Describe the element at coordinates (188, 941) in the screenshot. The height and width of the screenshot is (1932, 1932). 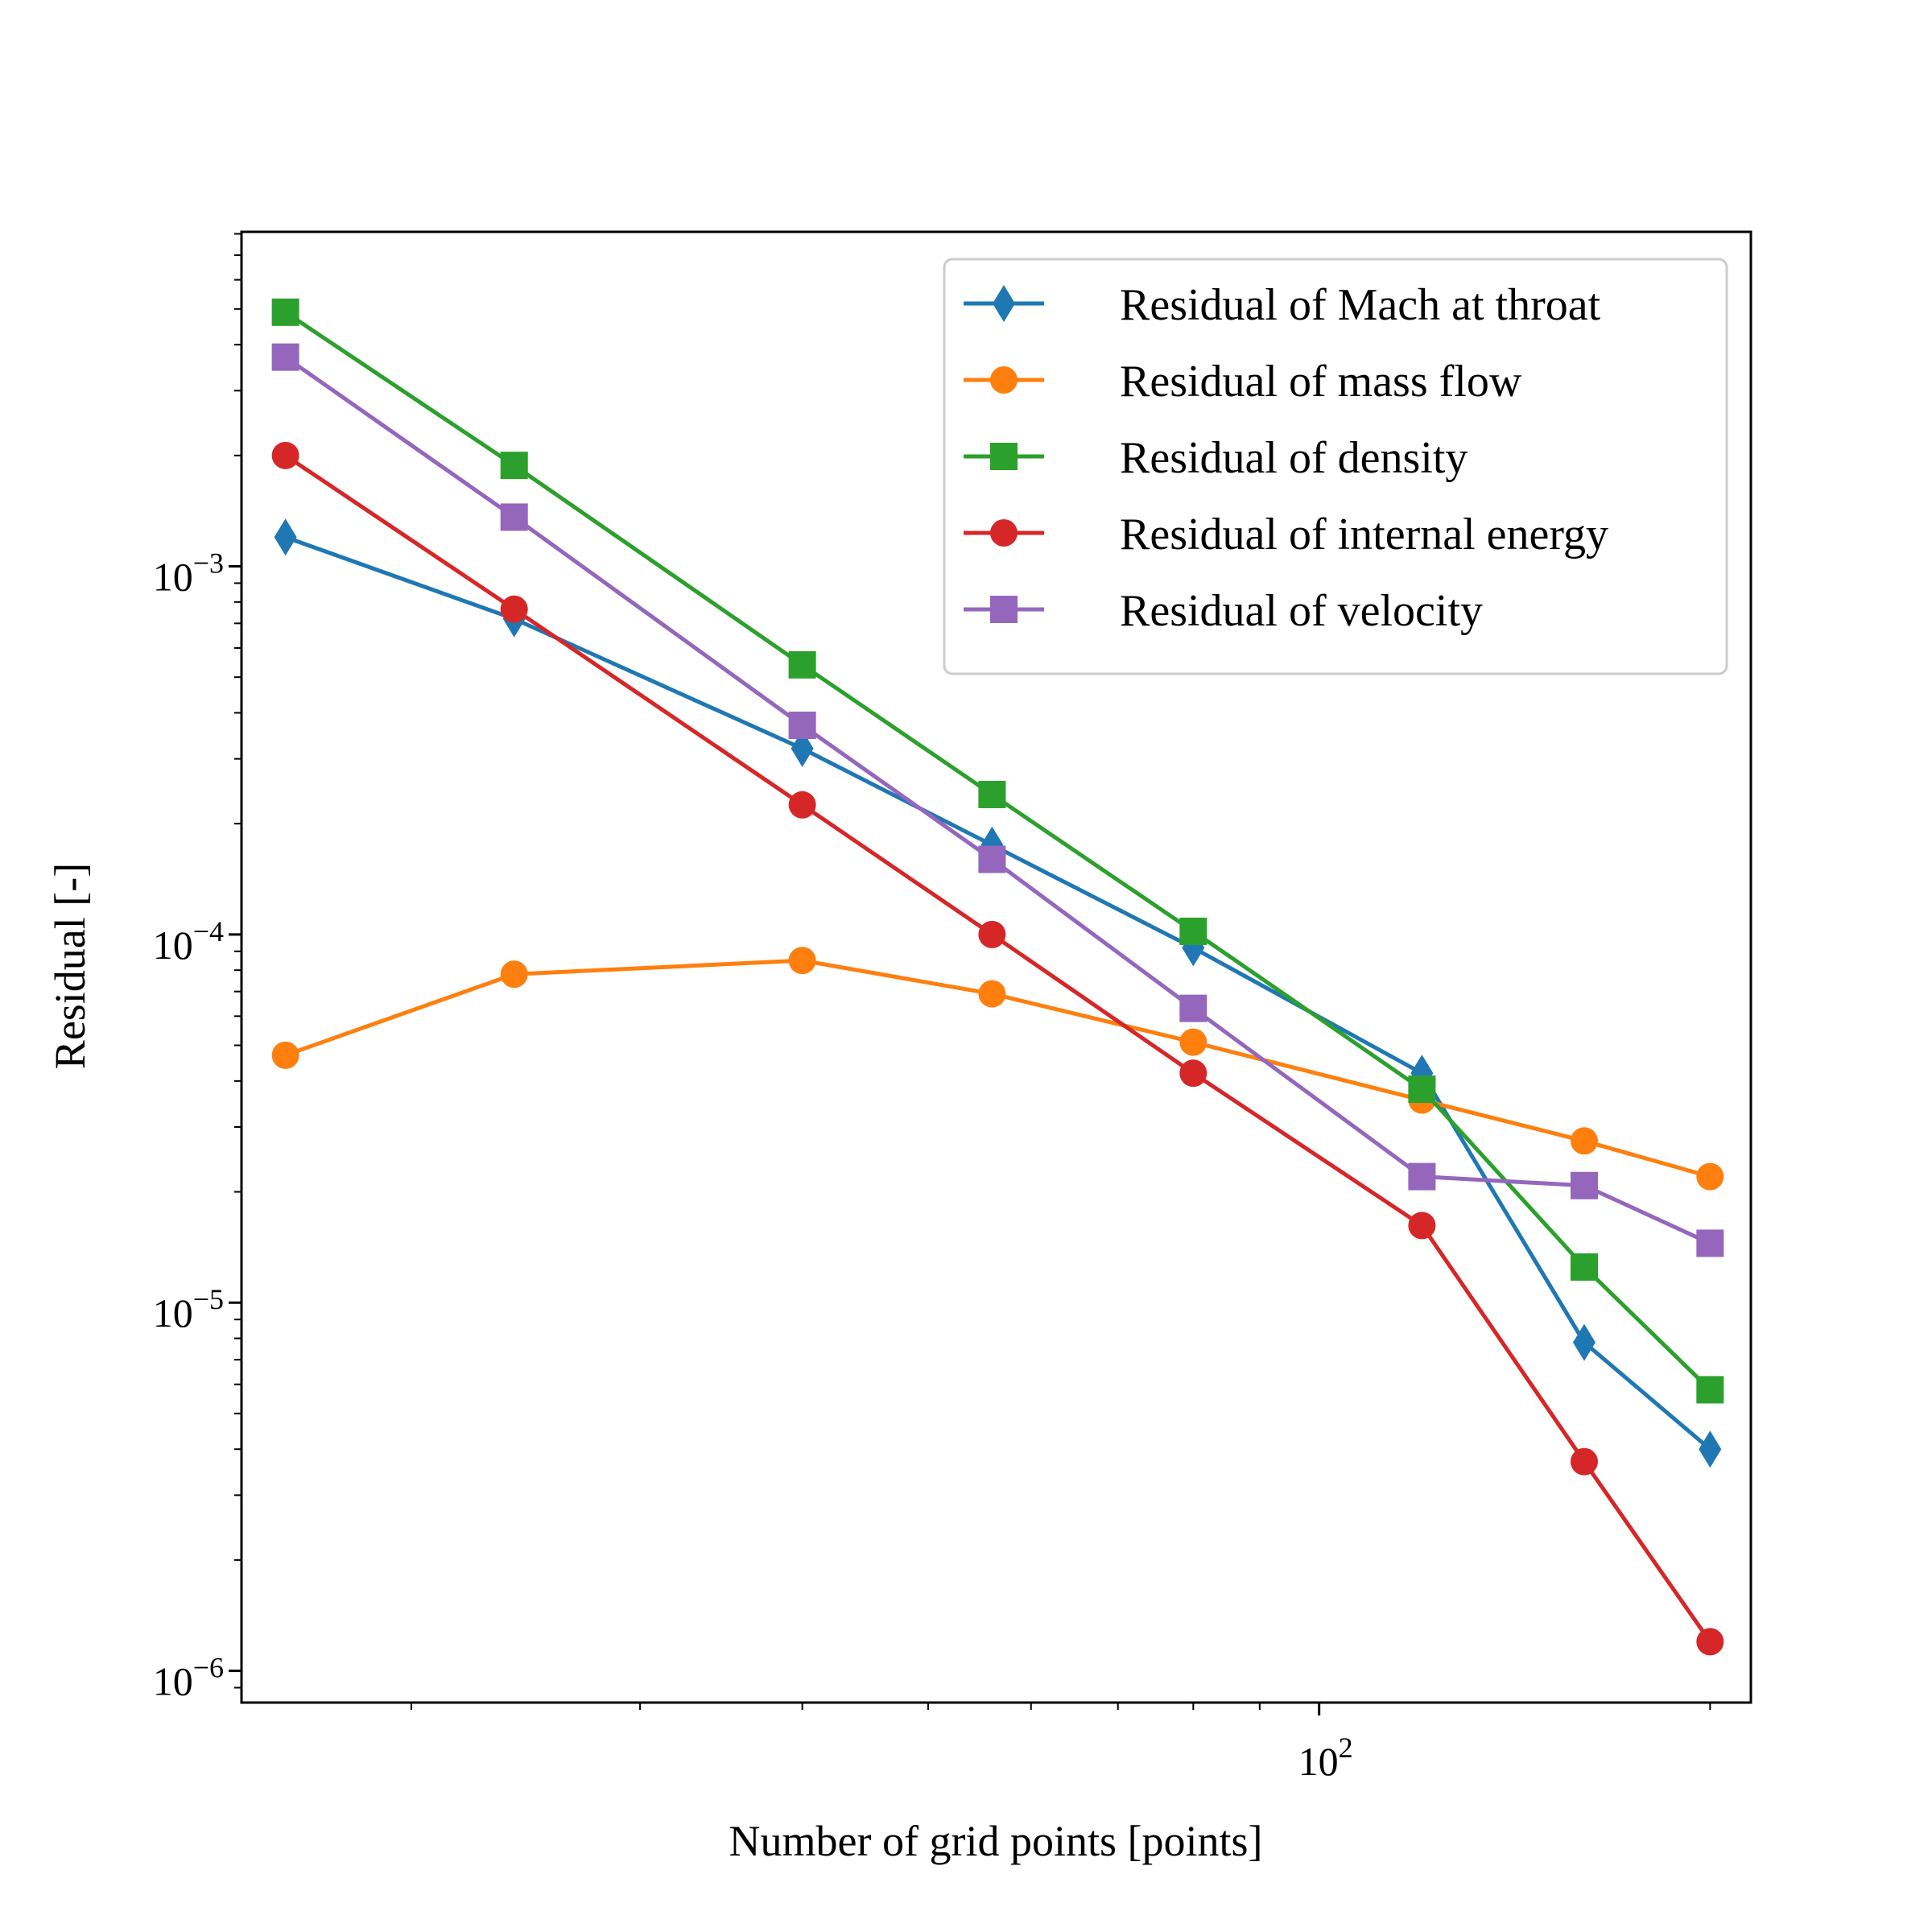
I see `y-tick-label: 10⁻⁴` at that location.